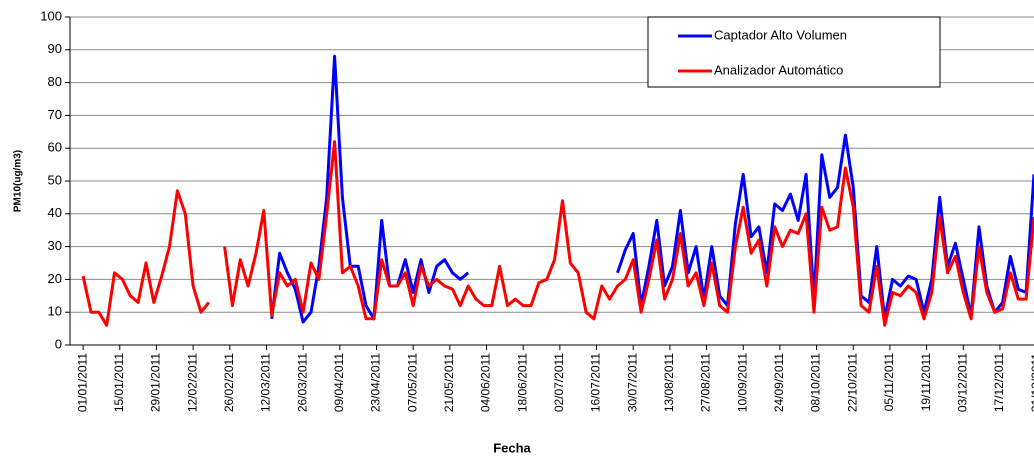  Describe the element at coordinates (58, 343) in the screenshot. I see `y-tick-label: 0` at that location.